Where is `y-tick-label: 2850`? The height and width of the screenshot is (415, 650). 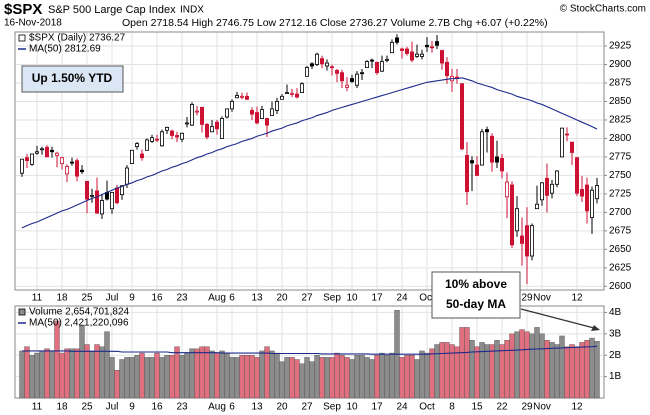 y-tick-label: 2850 is located at coordinates (620, 101).